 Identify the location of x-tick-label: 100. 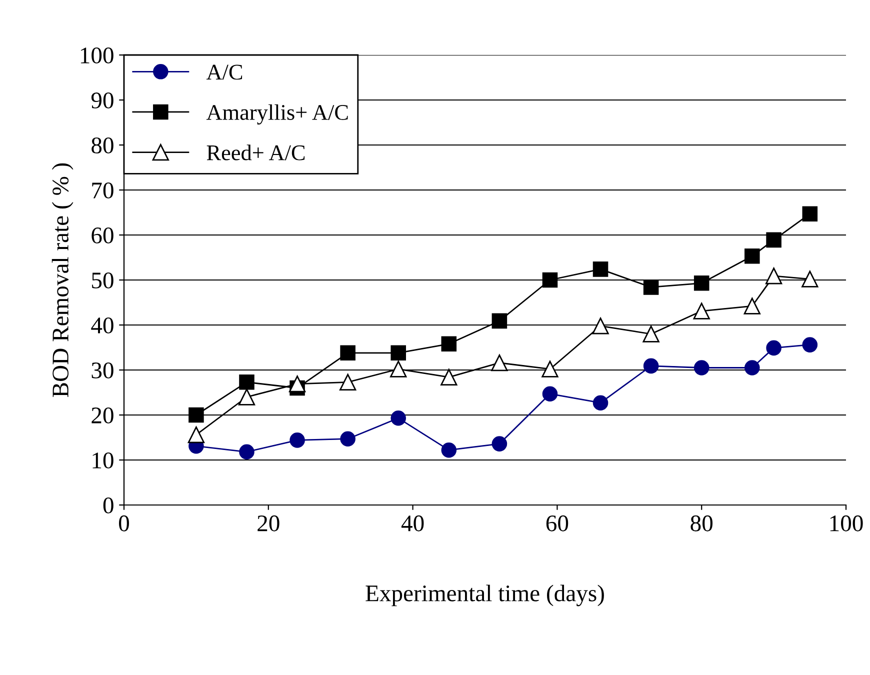
(846, 523).